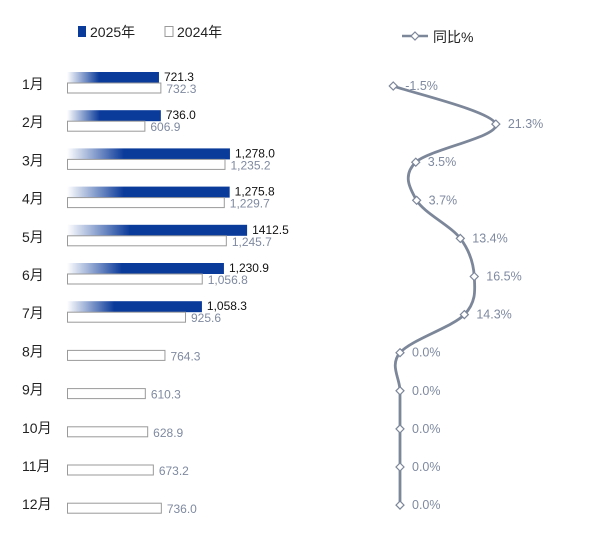  I want to click on bar-2025-value-label: 1412.5, so click(270, 230).